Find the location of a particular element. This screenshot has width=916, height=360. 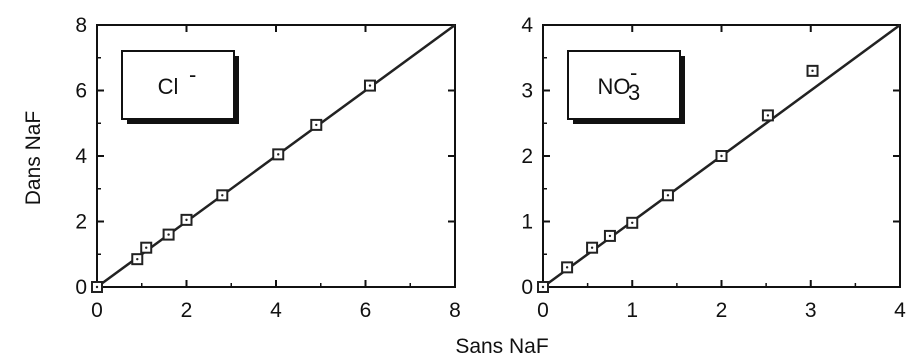

y-tick-label: 1 is located at coordinates (527, 222).